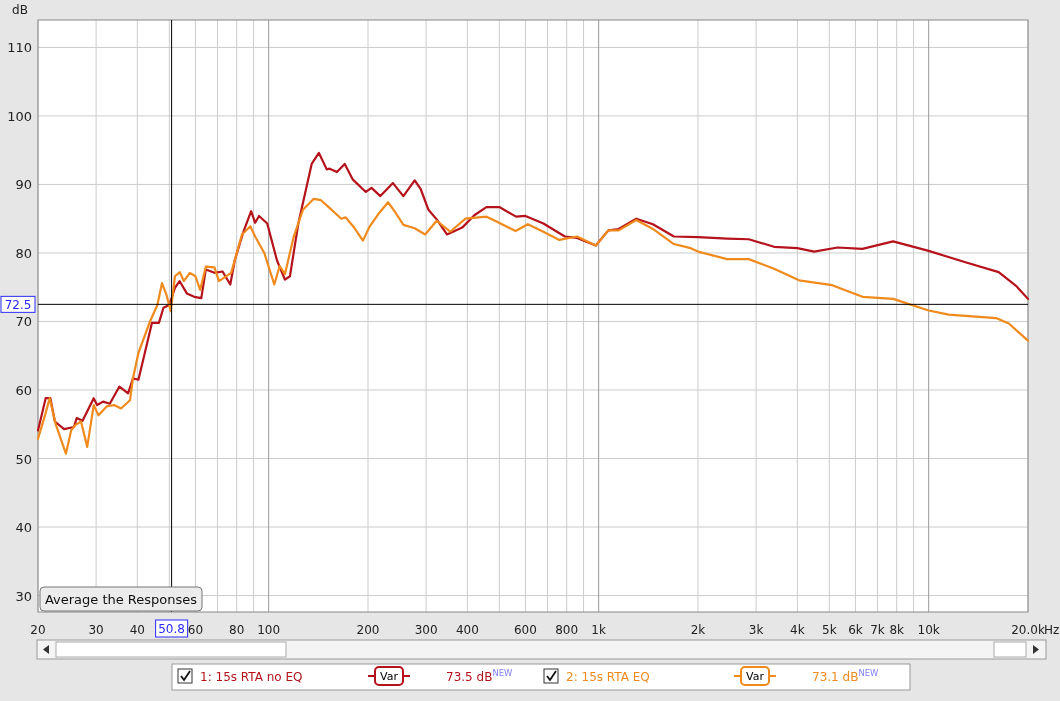  Describe the element at coordinates (928, 630) in the screenshot. I see `x-tick-label: 10k` at that location.